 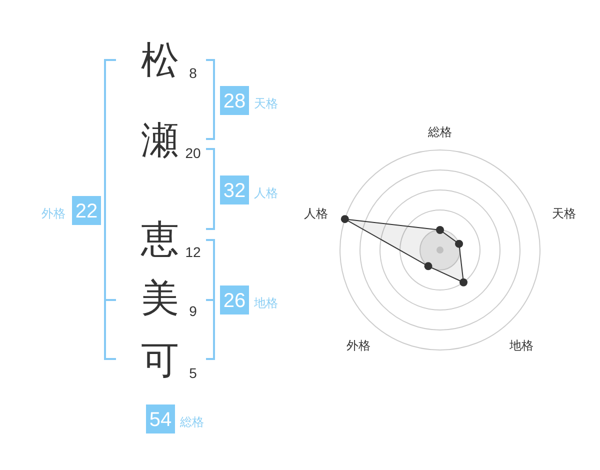 What do you see at coordinates (193, 252) in the screenshot?
I see `data-label: 12` at bounding box center [193, 252].